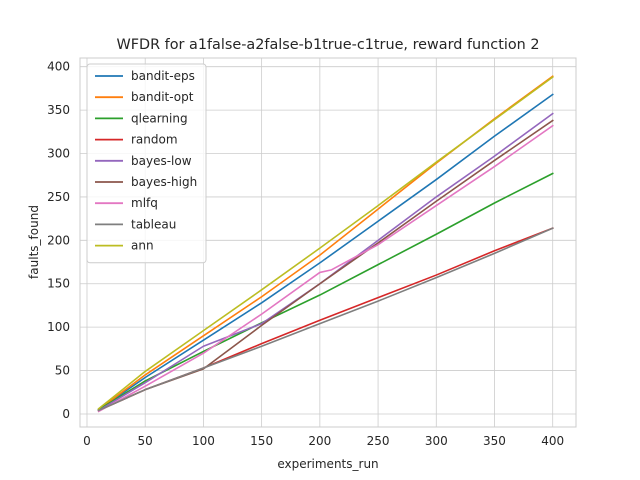 The image size is (640, 480). Describe the element at coordinates (436, 441) in the screenshot. I see `x-tick-label: 300` at that location.